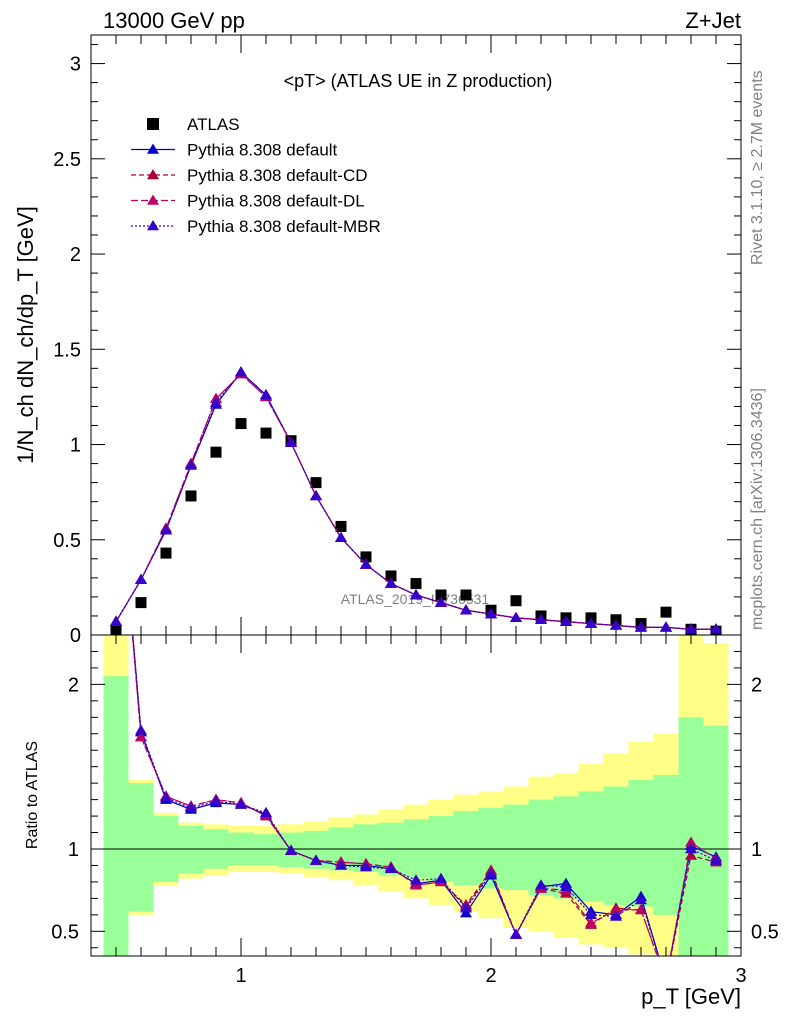 Image resolution: width=786 pixels, height=1024 pixels. I want to click on y-tick-label-ratio-right: 0.5, so click(765, 932).